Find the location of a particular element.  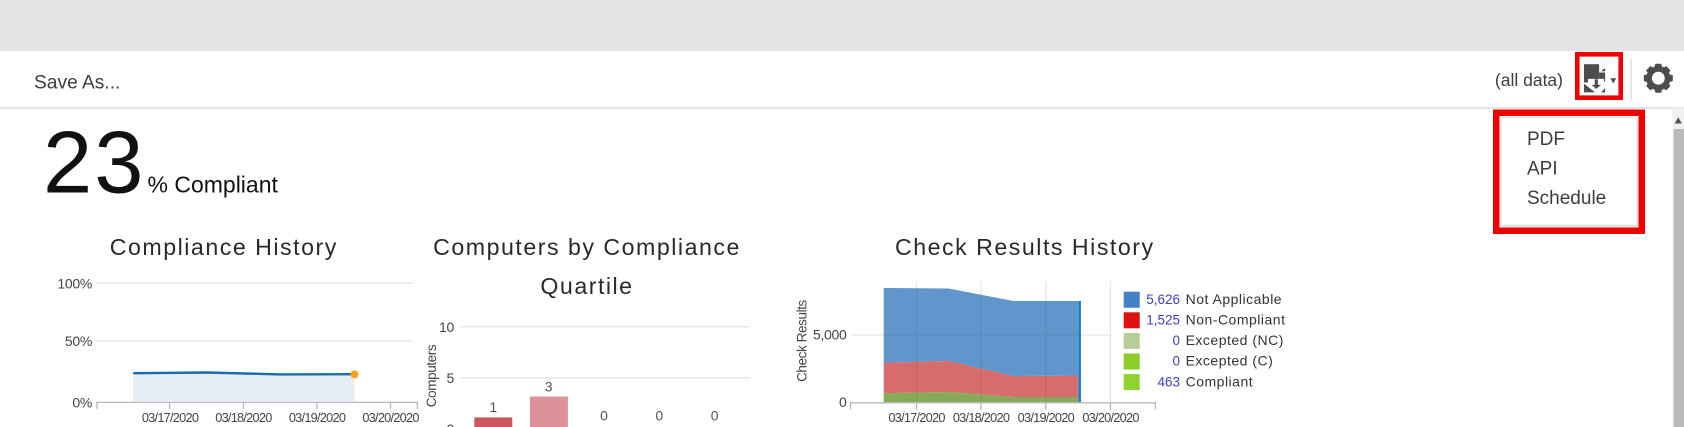

svg-text: Not Applicable is located at coordinates (1234, 299).